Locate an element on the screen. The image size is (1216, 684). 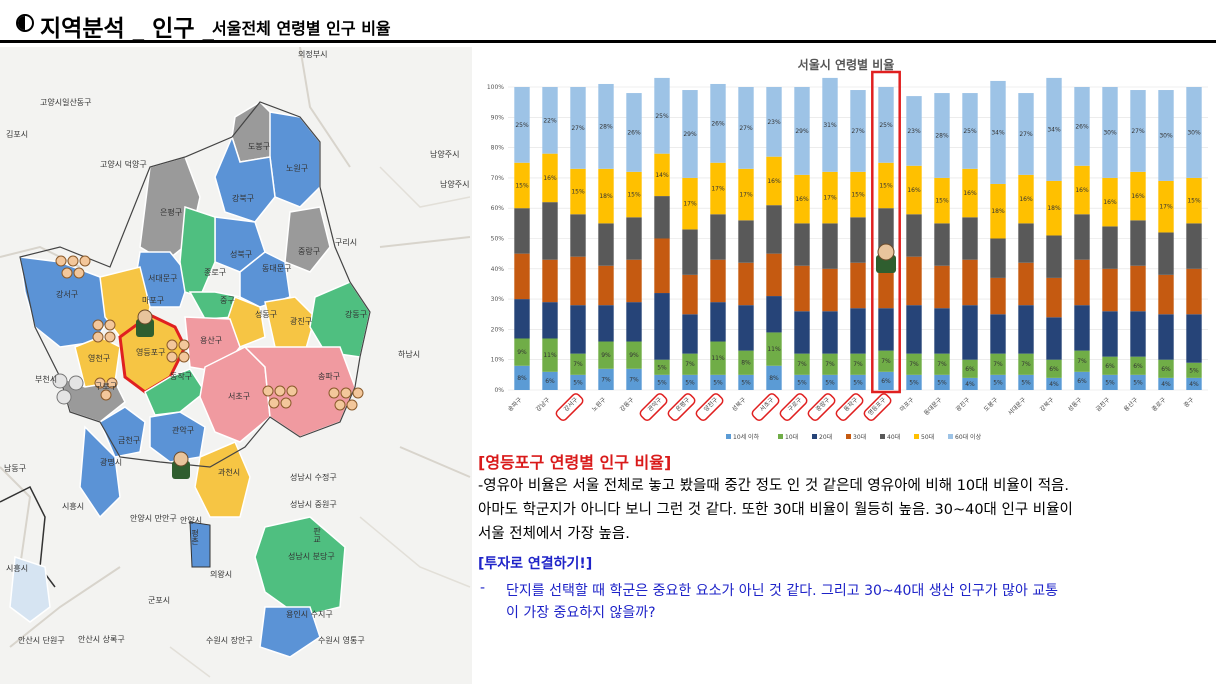
data-label: 27% is located at coordinates (1138, 131).